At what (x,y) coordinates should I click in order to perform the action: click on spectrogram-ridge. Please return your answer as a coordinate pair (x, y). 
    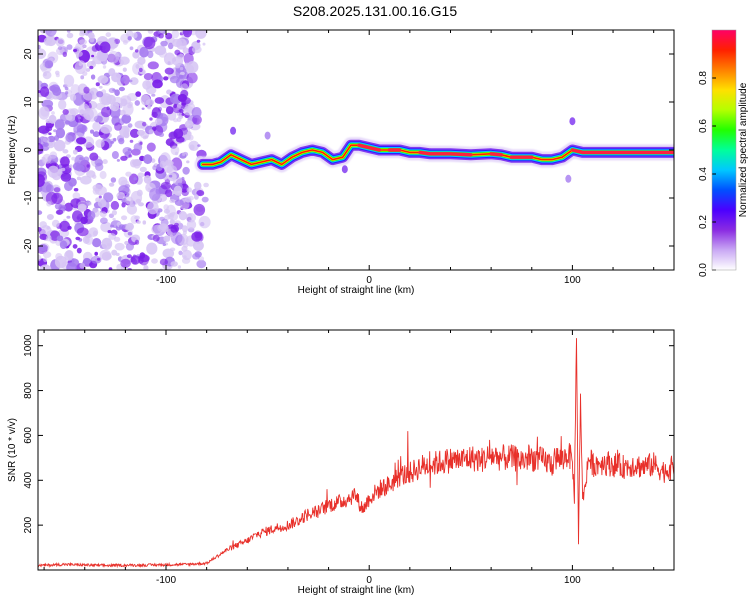
    Looking at the image, I should click on (434, 150).